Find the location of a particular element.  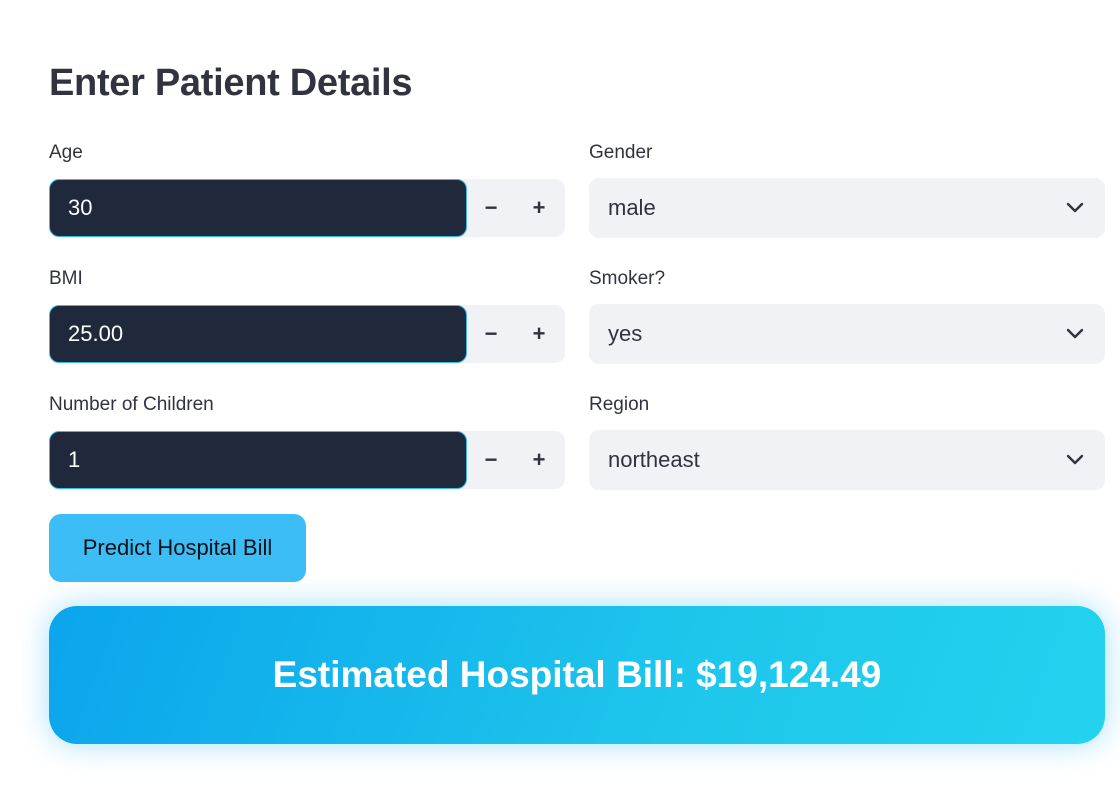

bmi-decrement-button: − is located at coordinates (491, 333).